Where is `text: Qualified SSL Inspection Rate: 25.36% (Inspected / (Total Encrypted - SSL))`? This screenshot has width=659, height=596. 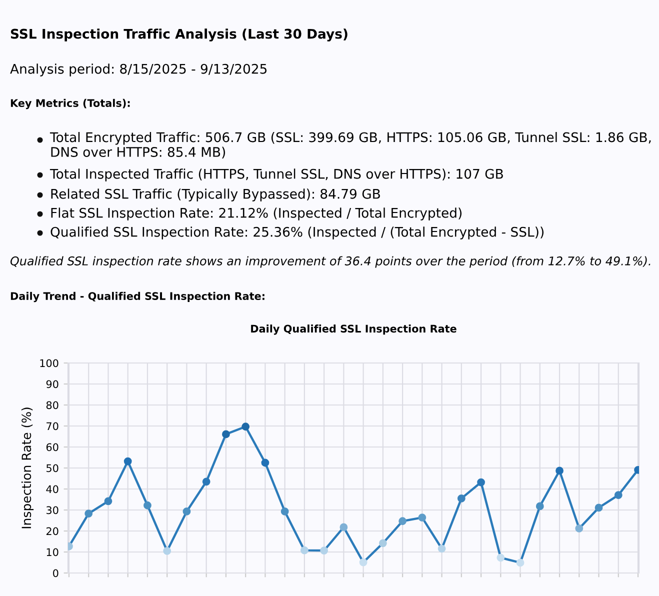
text: Qualified SSL Inspection Rate: 25.36% (Inspected / (Total Encrypted - SSL)) is located at coordinates (297, 233).